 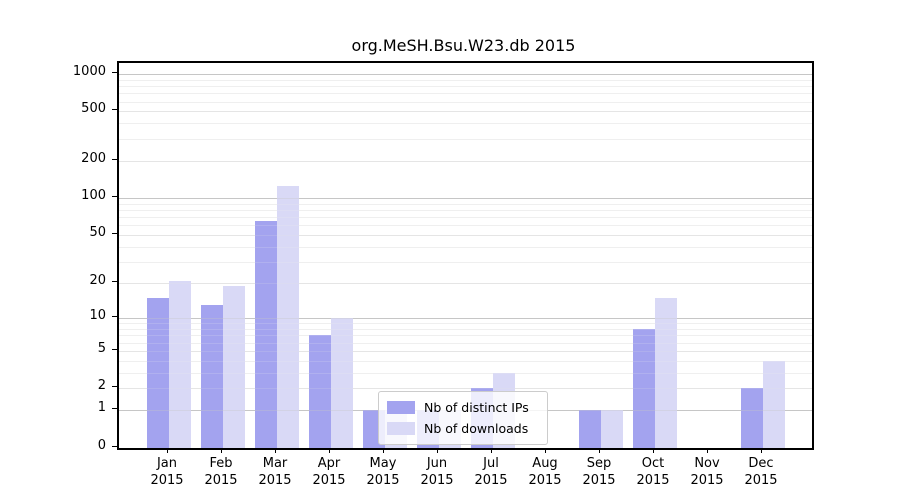 I want to click on x-tick-mark-feb, so click(x=221, y=450).